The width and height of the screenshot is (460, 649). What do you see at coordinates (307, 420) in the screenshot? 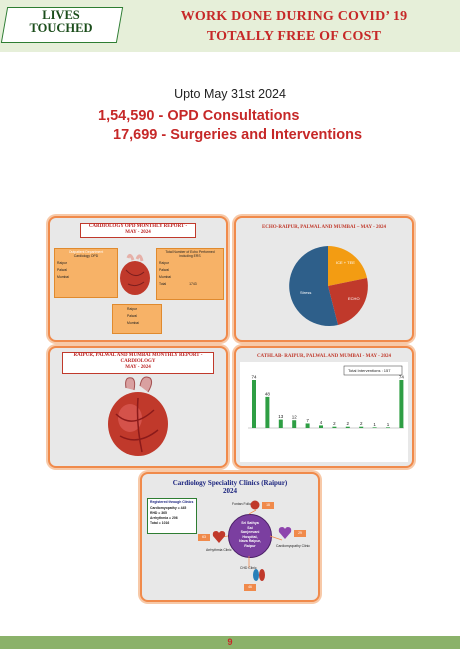
I see `bar-label-5: 7` at bounding box center [307, 420].